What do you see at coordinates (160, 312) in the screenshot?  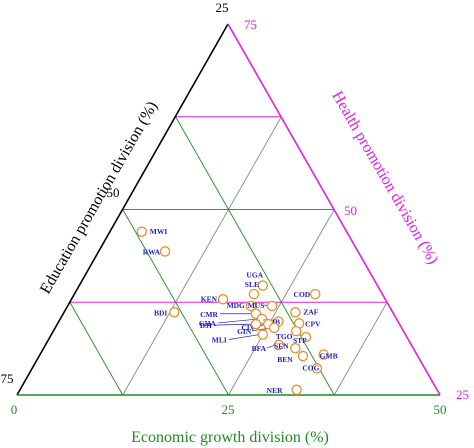 I see `point-label: BDI` at bounding box center [160, 312].